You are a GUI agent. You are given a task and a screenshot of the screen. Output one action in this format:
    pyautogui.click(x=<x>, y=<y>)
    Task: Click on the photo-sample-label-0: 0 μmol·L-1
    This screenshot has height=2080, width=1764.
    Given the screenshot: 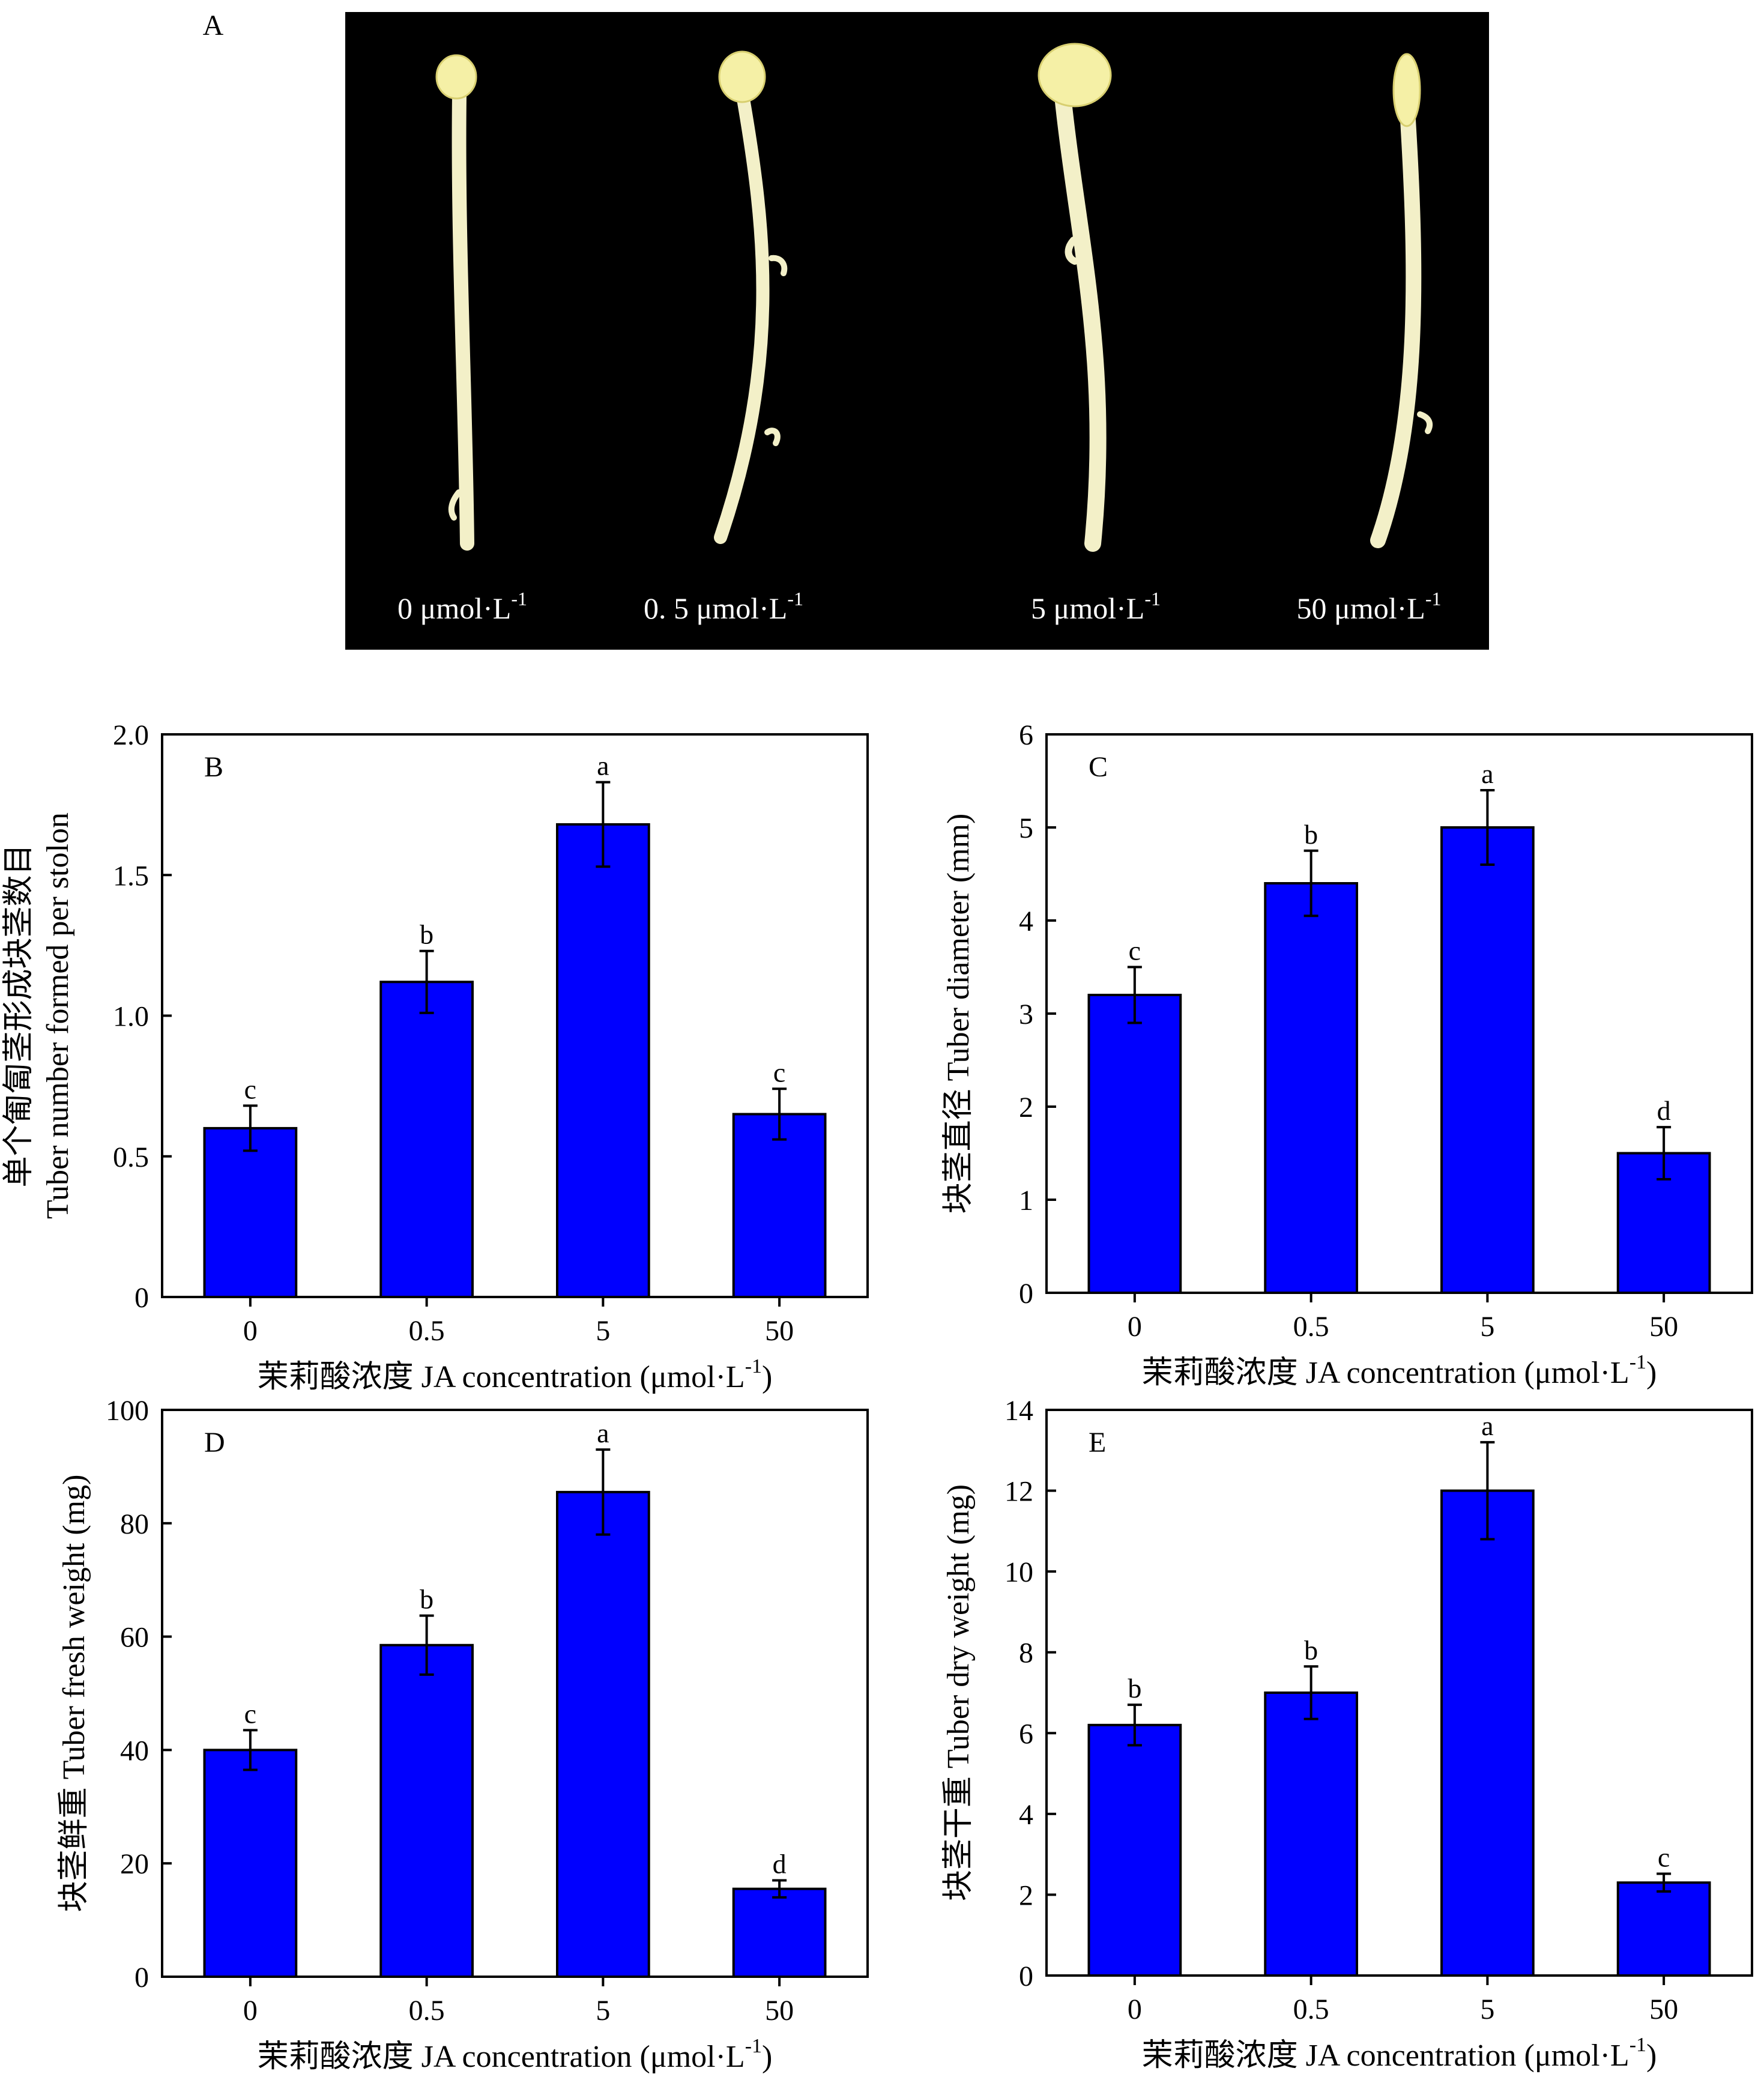 What is the action you would take?
    pyautogui.click(x=462, y=606)
    